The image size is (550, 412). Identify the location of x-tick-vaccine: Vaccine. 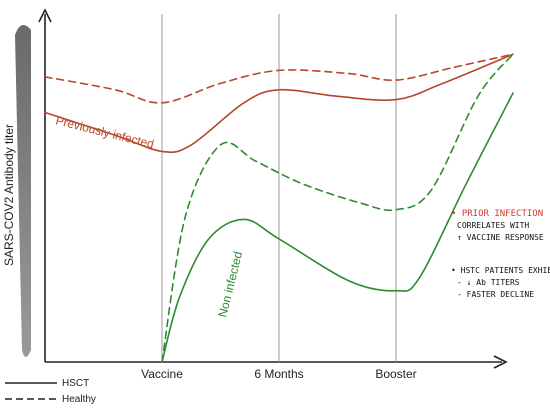
(162, 374).